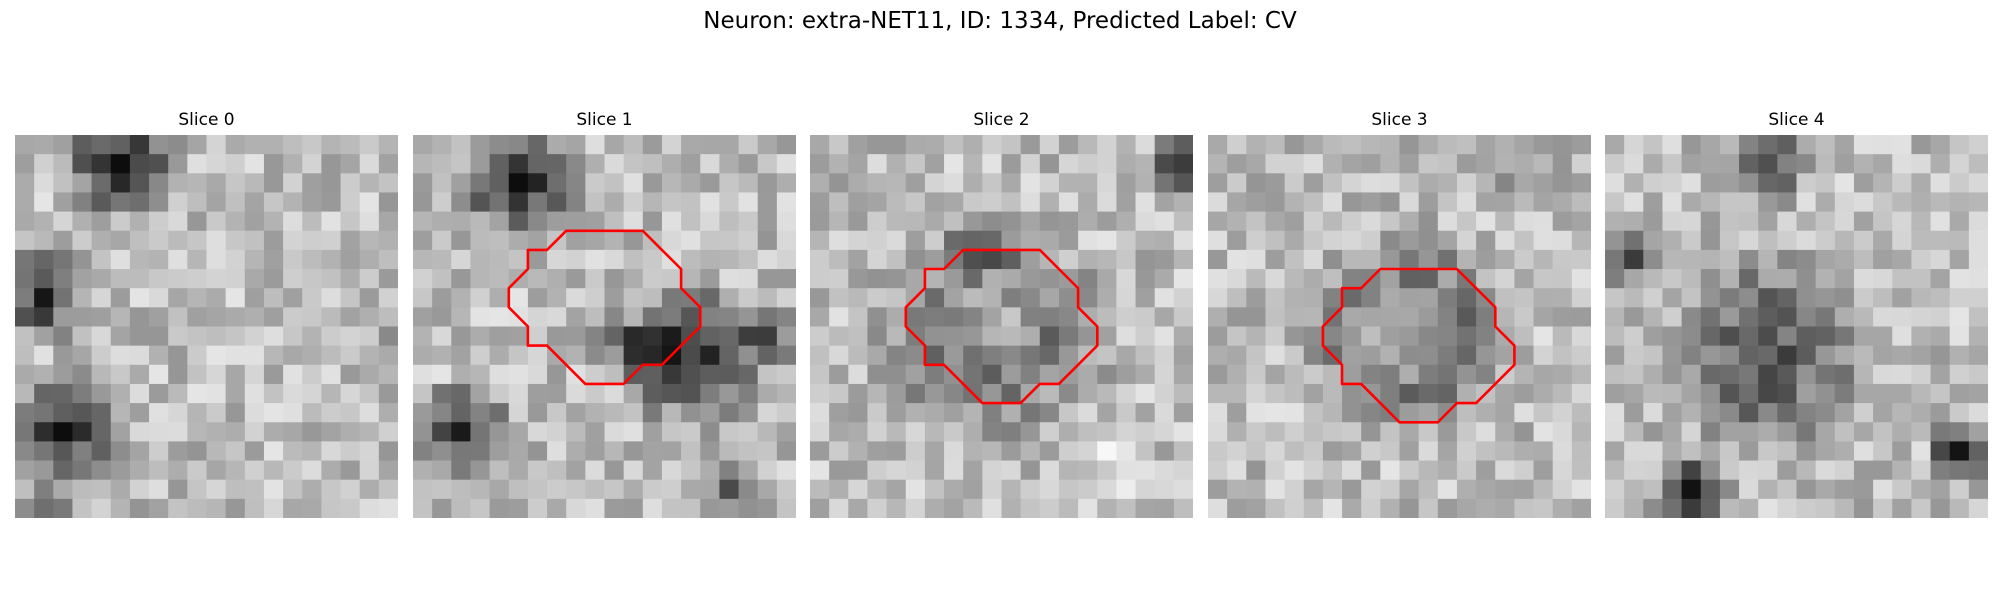 The image size is (2000, 600). I want to click on slice-title: Slice 0, so click(206, 120).